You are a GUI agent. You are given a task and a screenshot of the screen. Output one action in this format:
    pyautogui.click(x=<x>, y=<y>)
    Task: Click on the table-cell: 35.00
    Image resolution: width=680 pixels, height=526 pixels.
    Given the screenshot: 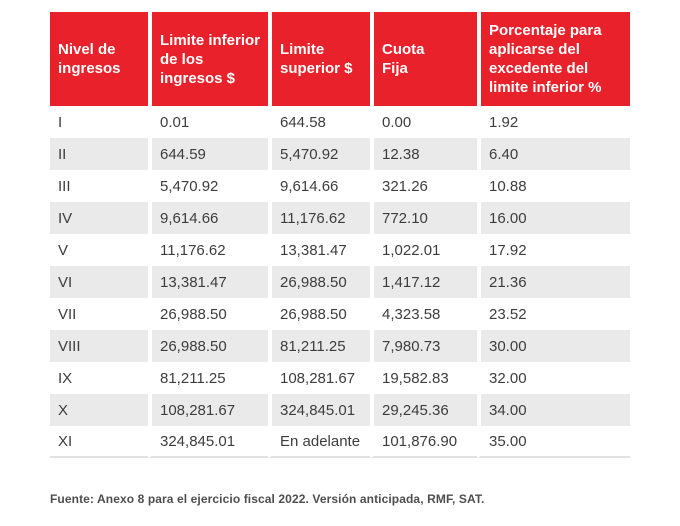 What is the action you would take?
    pyautogui.click(x=553, y=442)
    